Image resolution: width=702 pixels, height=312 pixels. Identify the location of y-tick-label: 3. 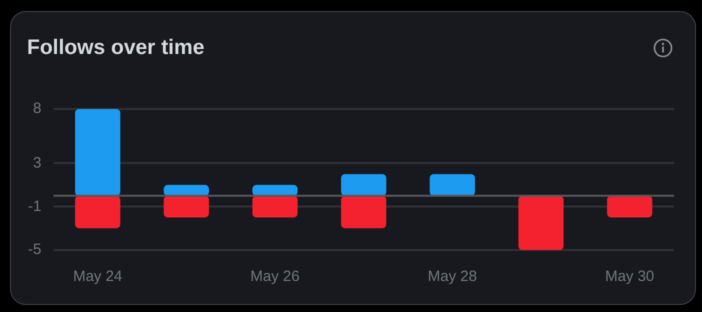
(37, 163).